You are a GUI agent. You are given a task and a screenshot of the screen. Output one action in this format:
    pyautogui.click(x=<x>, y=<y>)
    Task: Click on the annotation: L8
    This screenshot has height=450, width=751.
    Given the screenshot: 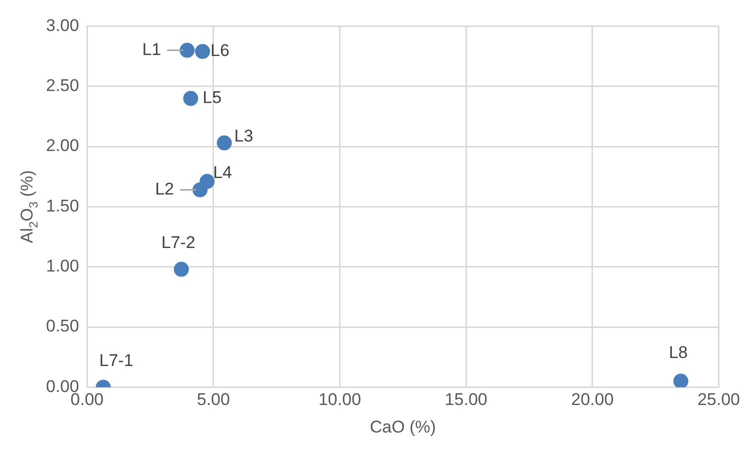 What is the action you would take?
    pyautogui.click(x=678, y=352)
    